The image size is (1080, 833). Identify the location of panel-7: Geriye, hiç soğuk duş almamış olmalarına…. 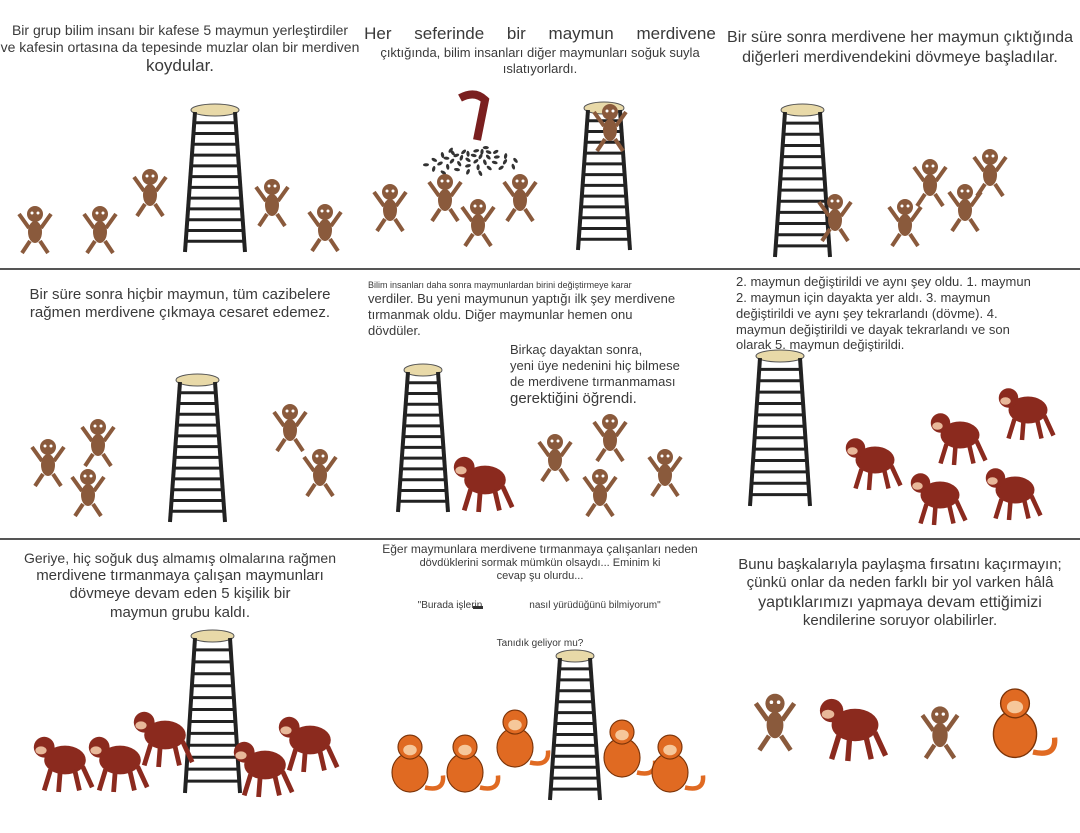
(180, 686).